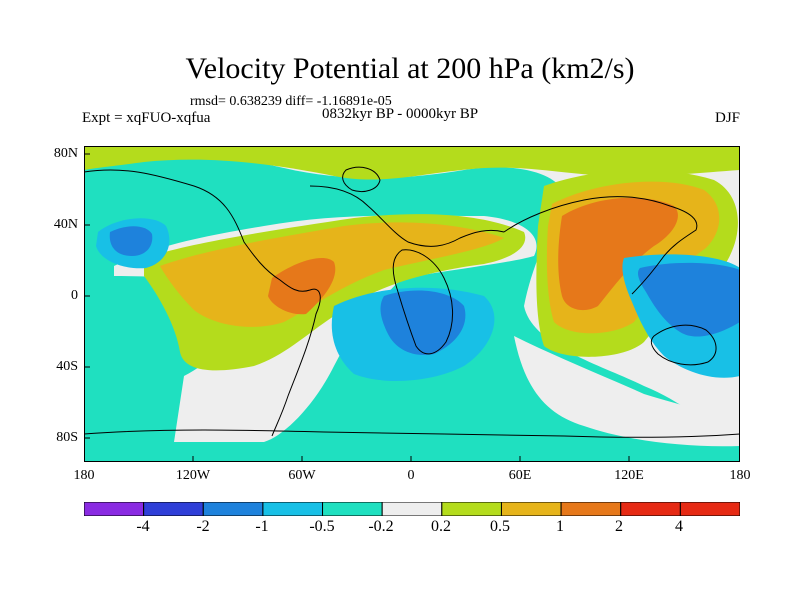  I want to click on southern-neutral-band, so click(627, 391).